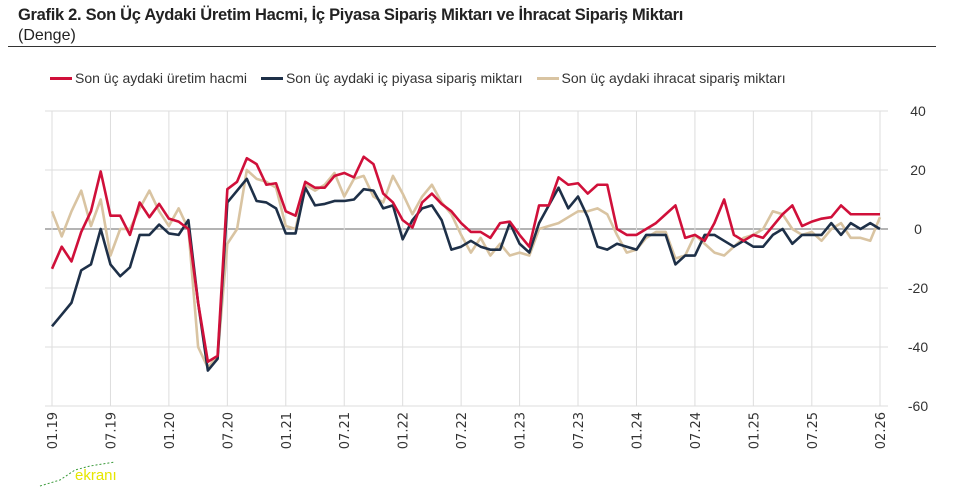  Describe the element at coordinates (228, 430) in the screenshot. I see `x-tick-label: 07.20` at that location.